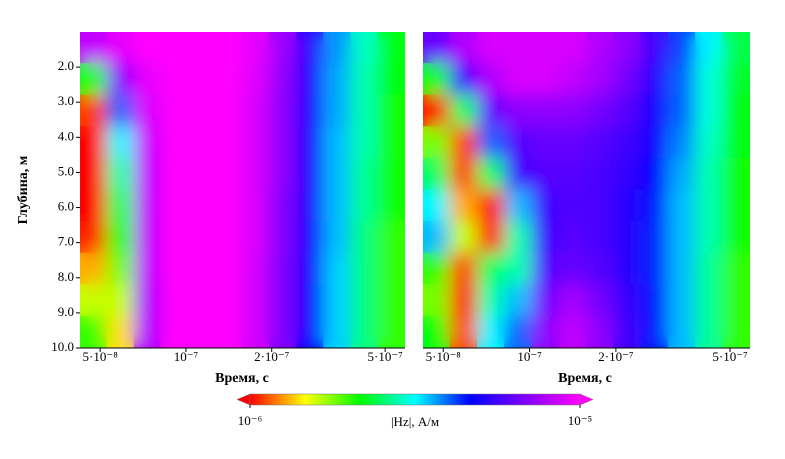 This screenshot has width=785, height=459. I want to click on y-tick-label: 4.0, so click(66, 135).